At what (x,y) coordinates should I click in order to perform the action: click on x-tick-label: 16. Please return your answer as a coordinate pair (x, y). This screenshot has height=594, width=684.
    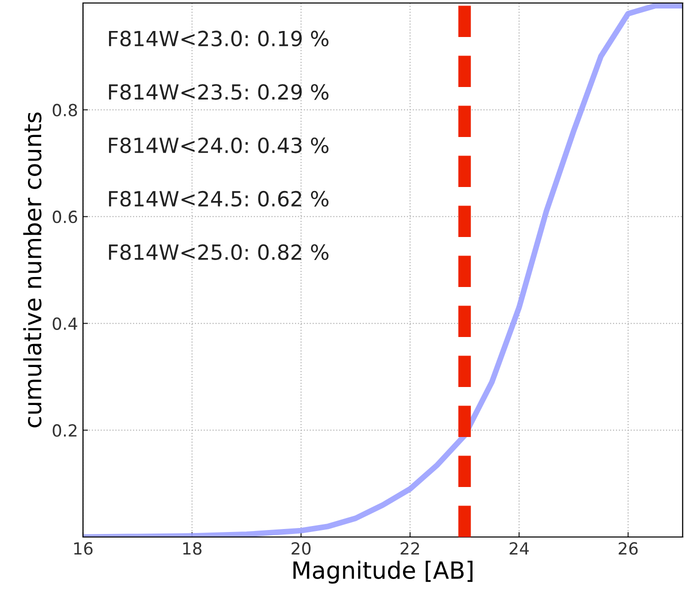
    Looking at the image, I should click on (83, 548).